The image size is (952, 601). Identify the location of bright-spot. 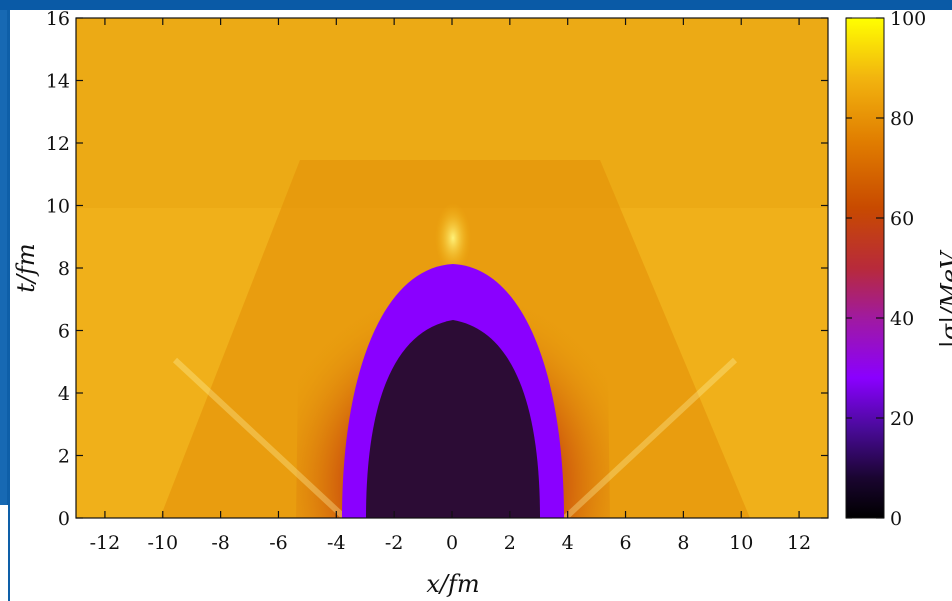
(453, 238).